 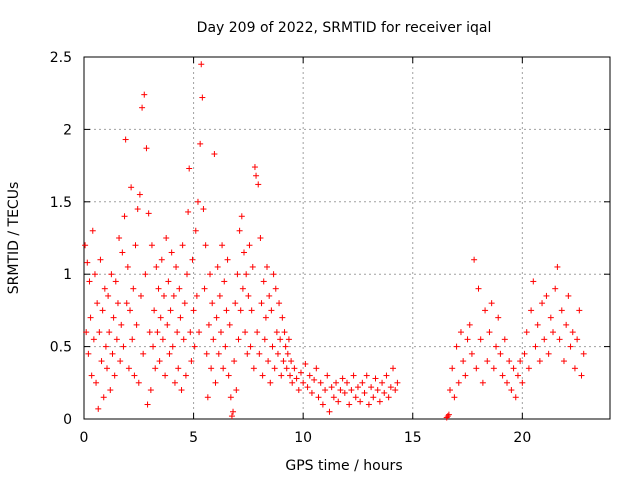 I want to click on y-tick-label: 1.5, so click(x=61, y=203).